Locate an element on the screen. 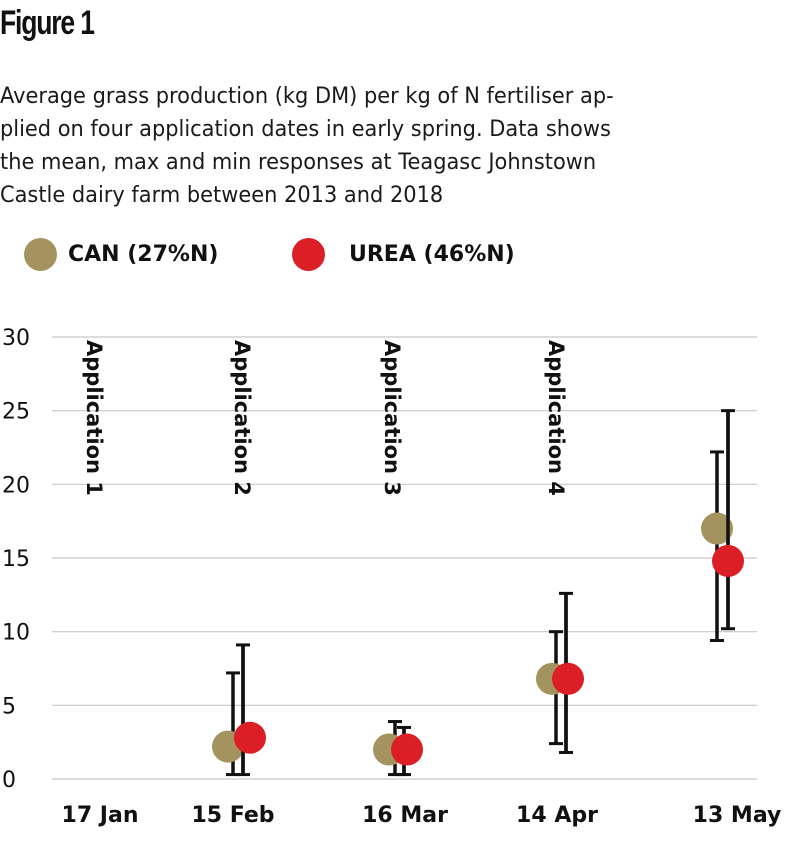 This screenshot has height=850, width=790. application-label: Application 3 is located at coordinates (392, 418).